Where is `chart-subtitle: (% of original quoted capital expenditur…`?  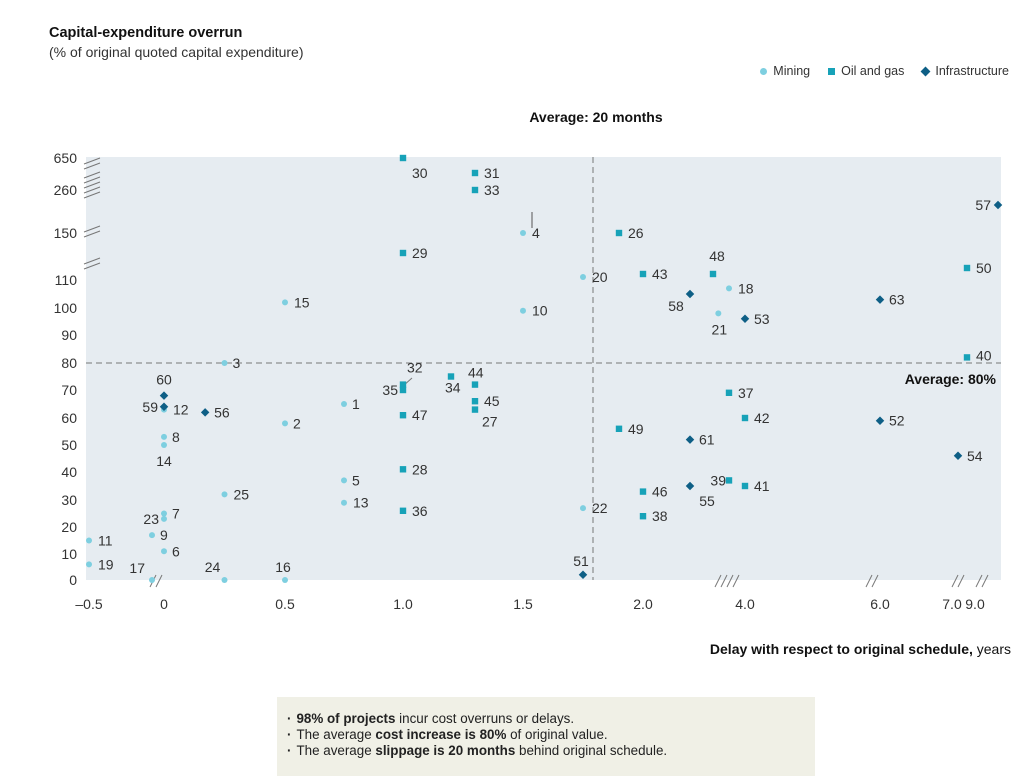 chart-subtitle: (% of original quoted capital expenditur… is located at coordinates (176, 52).